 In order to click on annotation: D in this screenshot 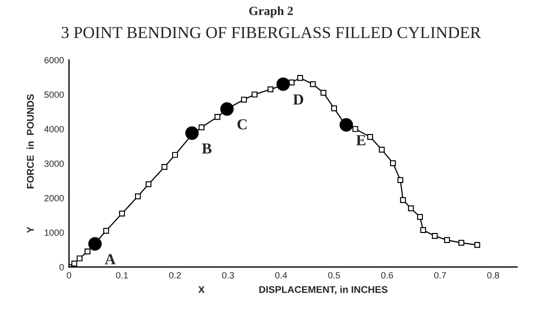, I will do `click(298, 99)`.